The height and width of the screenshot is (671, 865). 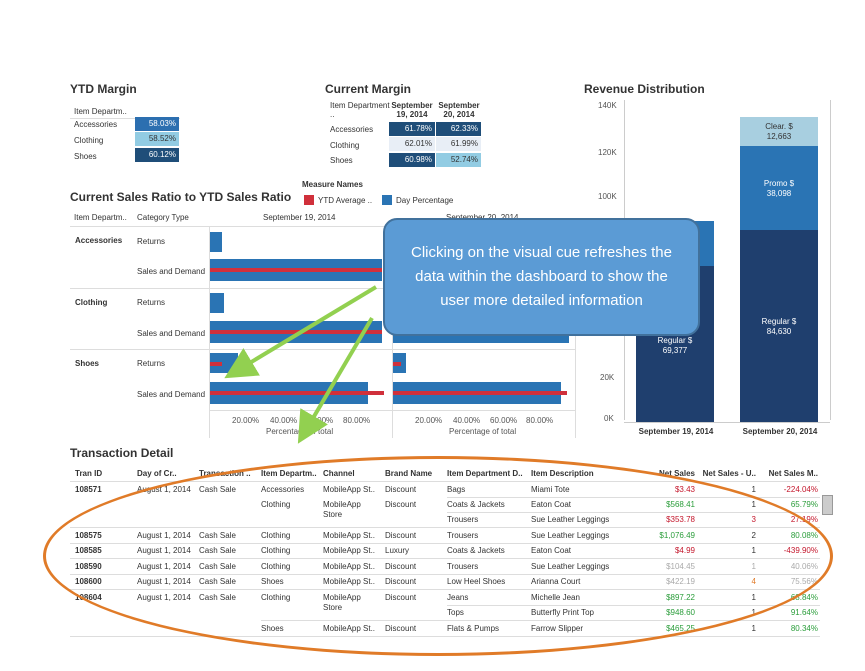 What do you see at coordinates (309, 200) in the screenshot?
I see `legend-ytd-swatch` at bounding box center [309, 200].